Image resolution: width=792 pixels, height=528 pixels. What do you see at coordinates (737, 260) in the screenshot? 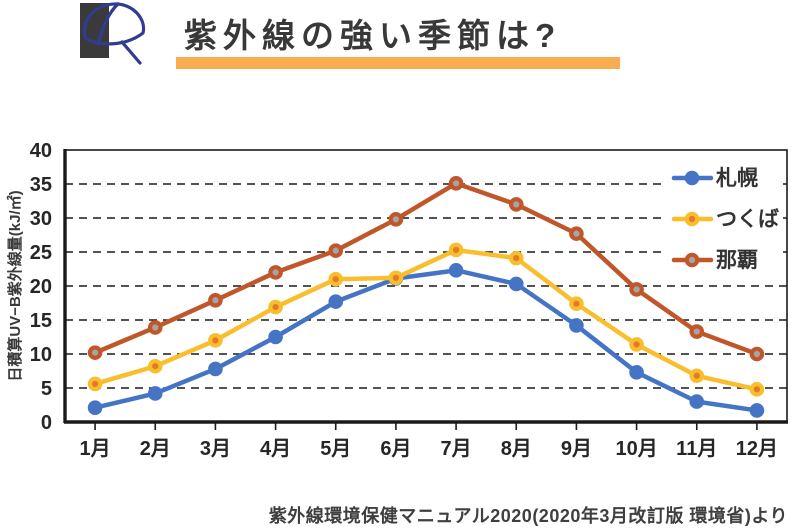
I see `legend-label: 那覇` at bounding box center [737, 260].